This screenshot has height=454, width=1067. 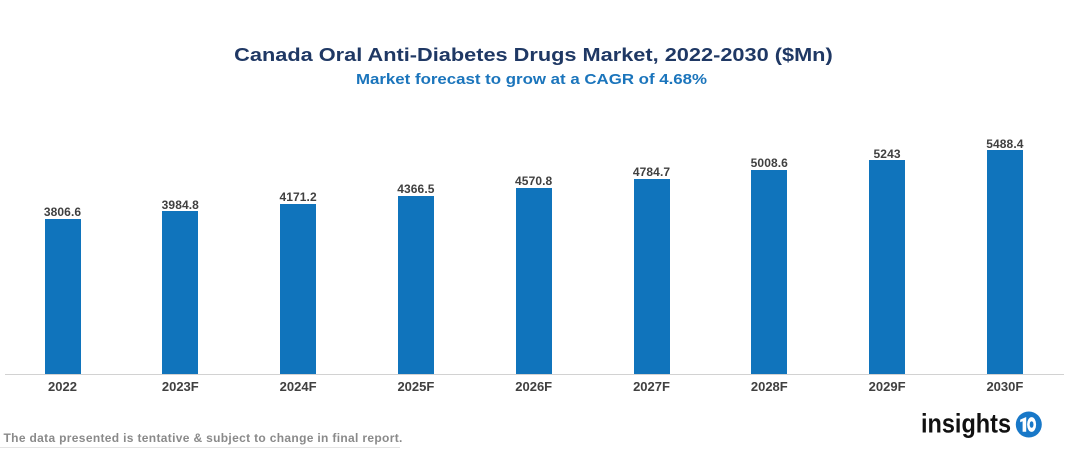 What do you see at coordinates (966, 424) in the screenshot?
I see `svg-text: insights` at bounding box center [966, 424].